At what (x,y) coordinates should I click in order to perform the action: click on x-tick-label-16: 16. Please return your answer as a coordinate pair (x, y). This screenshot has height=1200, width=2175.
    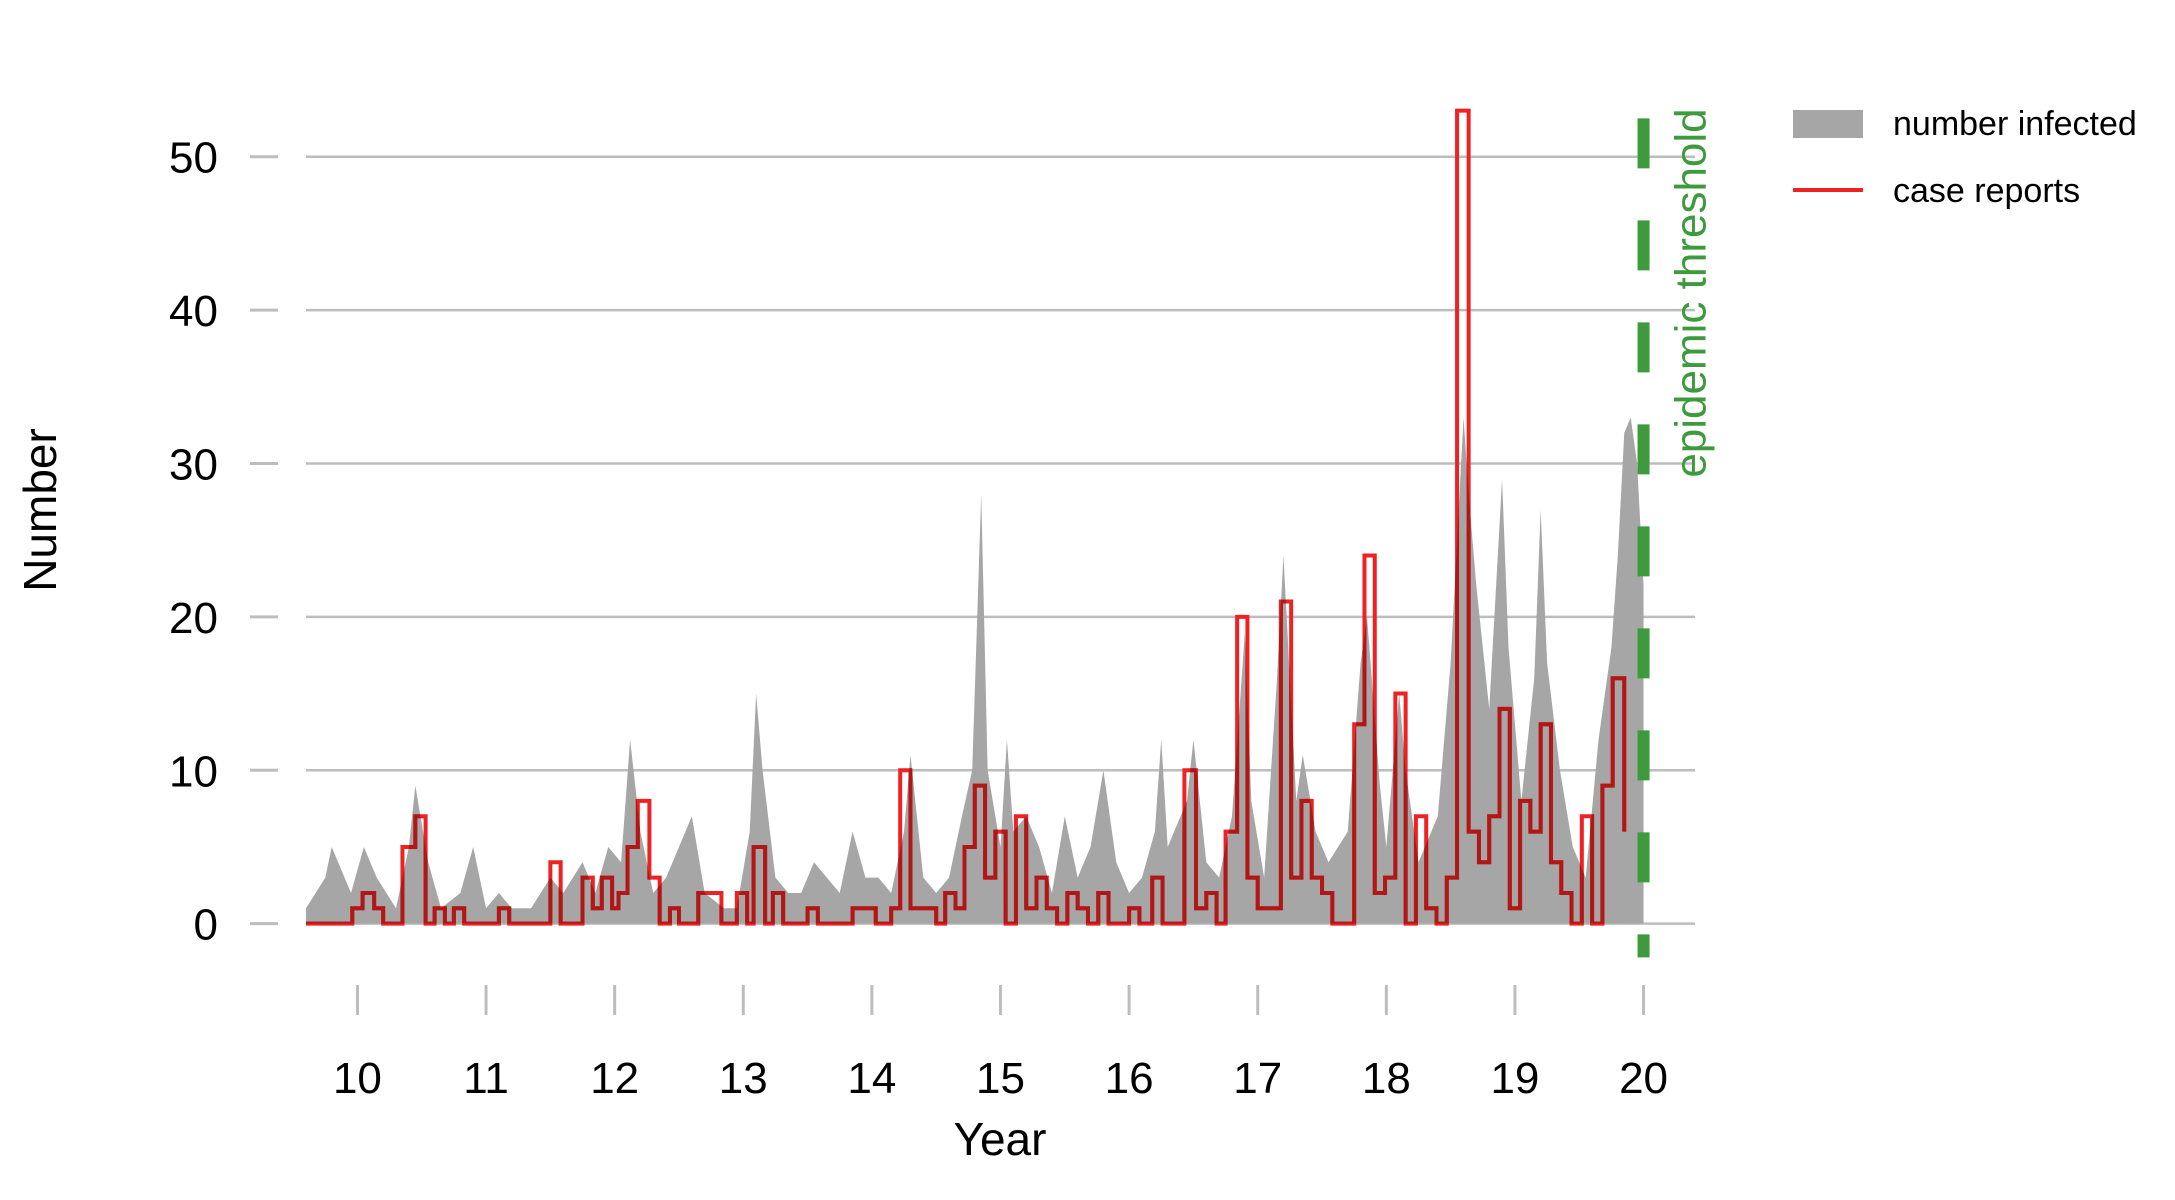
    Looking at the image, I should click on (1129, 1078).